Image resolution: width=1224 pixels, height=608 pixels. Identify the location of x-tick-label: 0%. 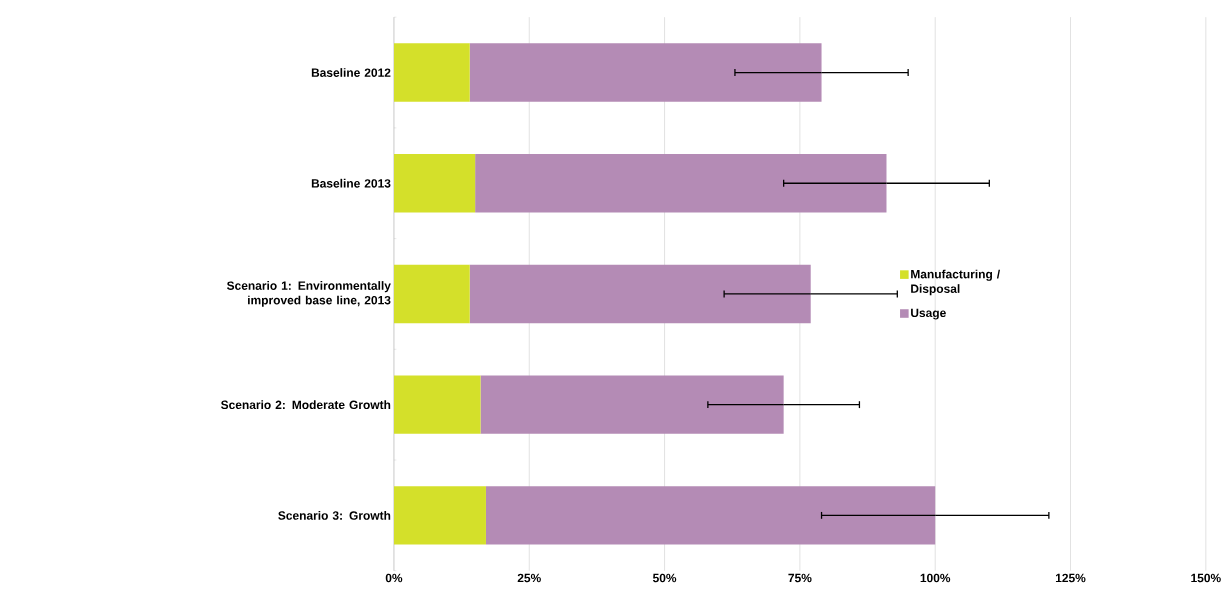
(394, 578).